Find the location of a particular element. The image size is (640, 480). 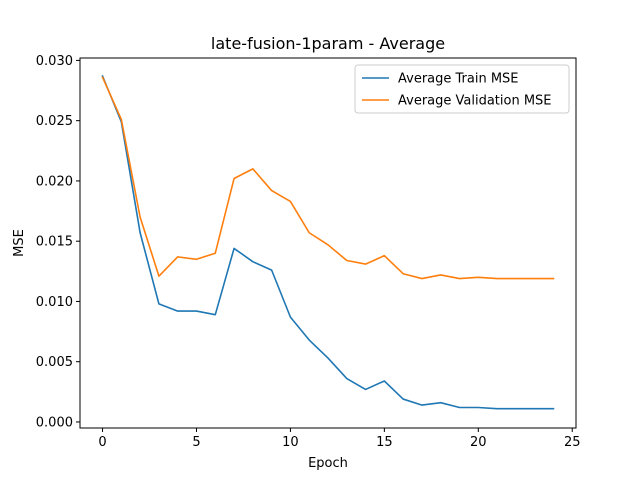

y-axis-ticks: 0.000 0.005 0.010 0.015 0.020 0.025 0.030 is located at coordinates (58, 242).